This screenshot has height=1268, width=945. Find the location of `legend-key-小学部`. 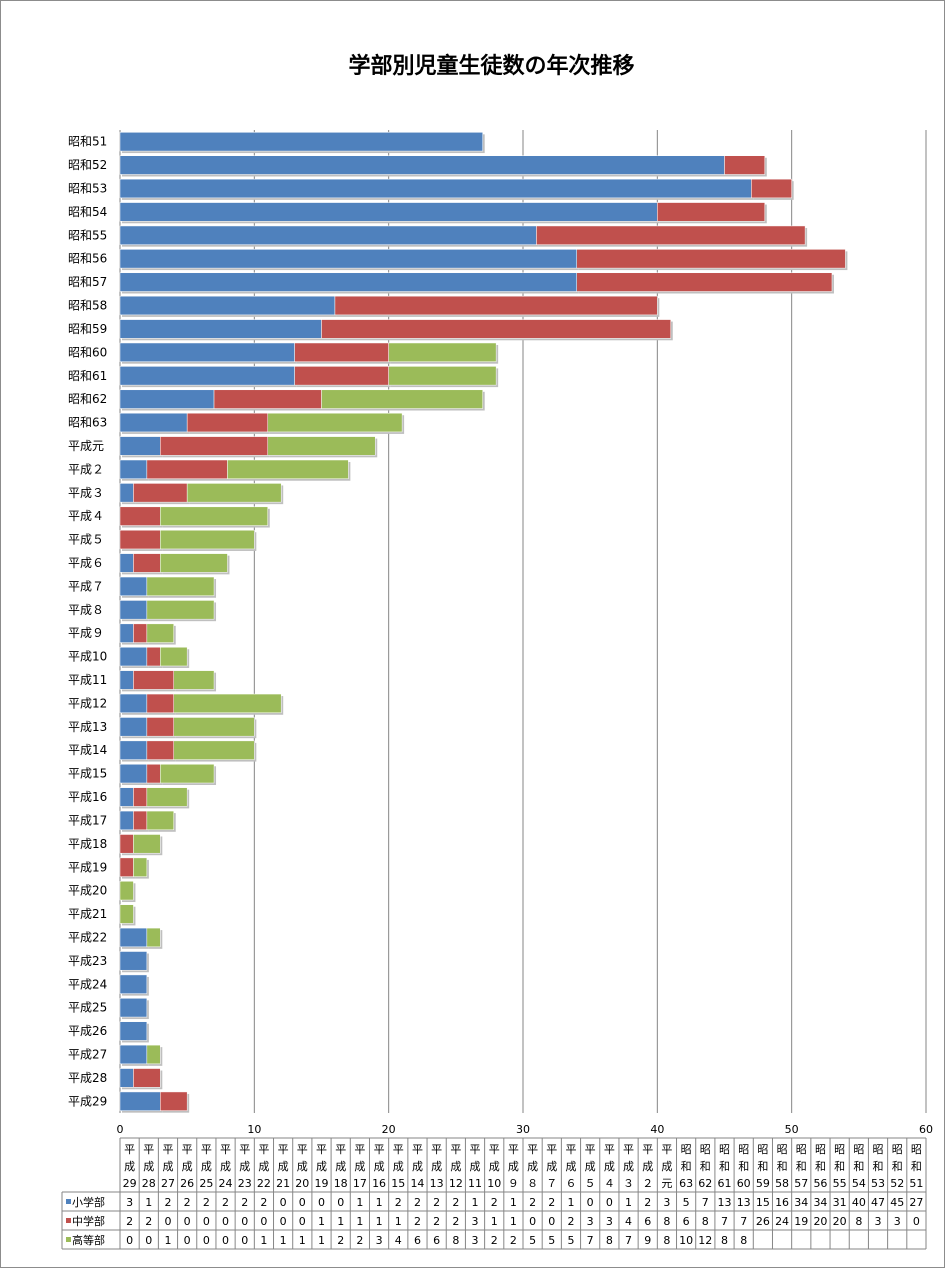

legend-key-小学部 is located at coordinates (68, 1201).